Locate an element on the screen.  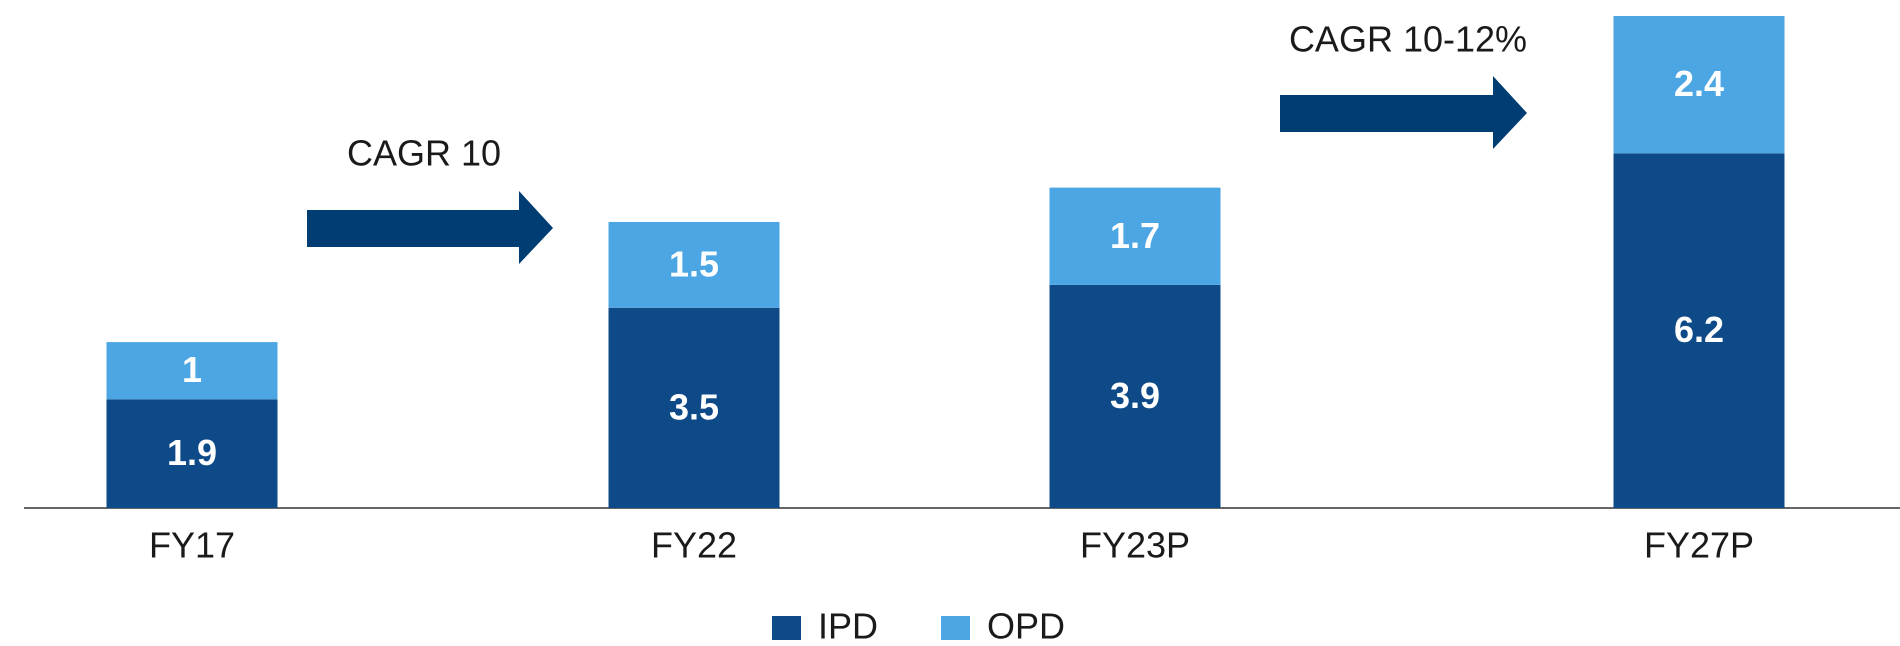
data-label: 3.9 is located at coordinates (1135, 395).